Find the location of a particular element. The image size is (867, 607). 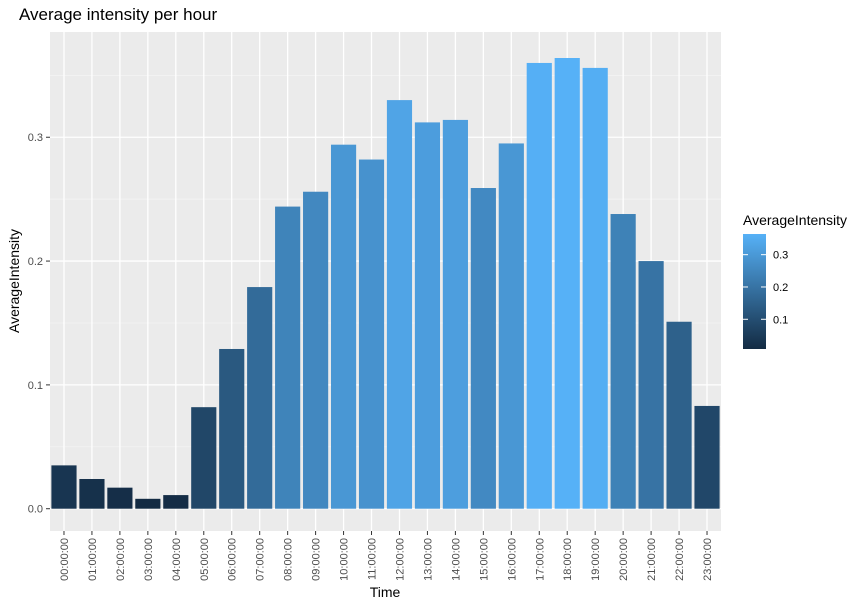

x-tick-label: 22:00:00 is located at coordinates (680, 559).